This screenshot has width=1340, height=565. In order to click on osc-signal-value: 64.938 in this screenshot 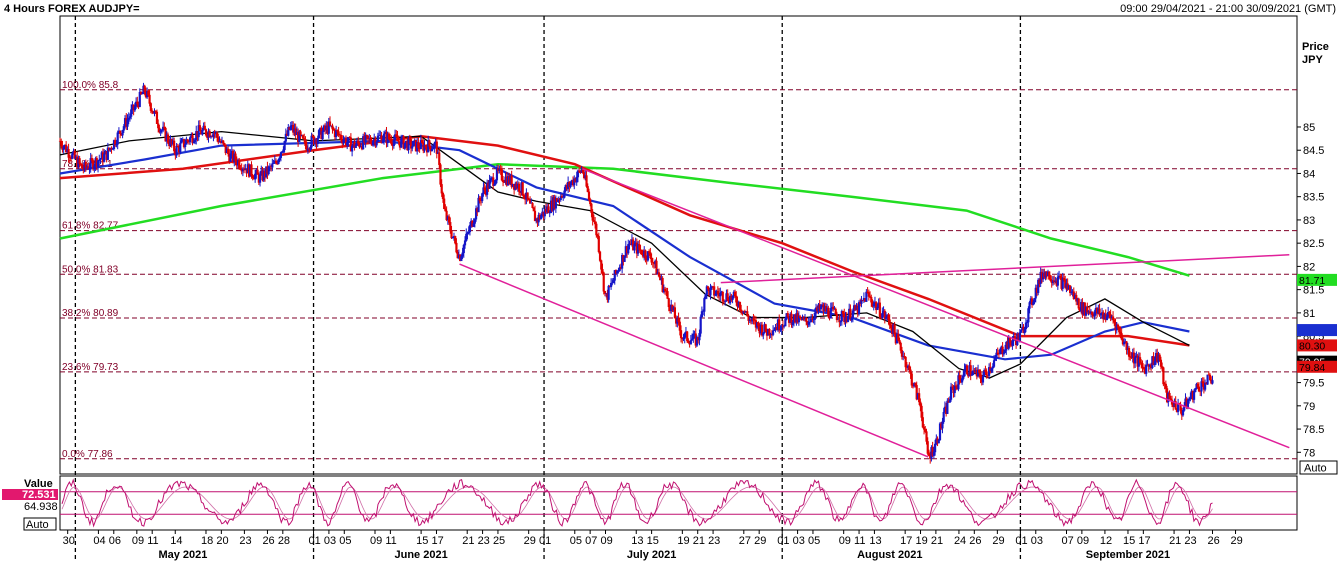, I will do `click(41, 507)`.